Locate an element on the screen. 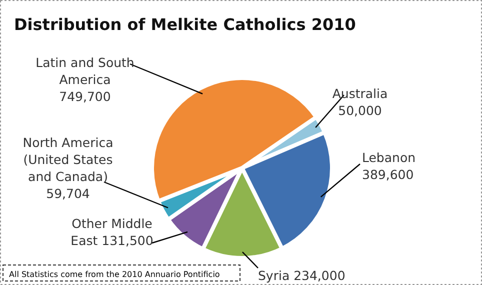  data-label: 389,600 is located at coordinates (388, 174).